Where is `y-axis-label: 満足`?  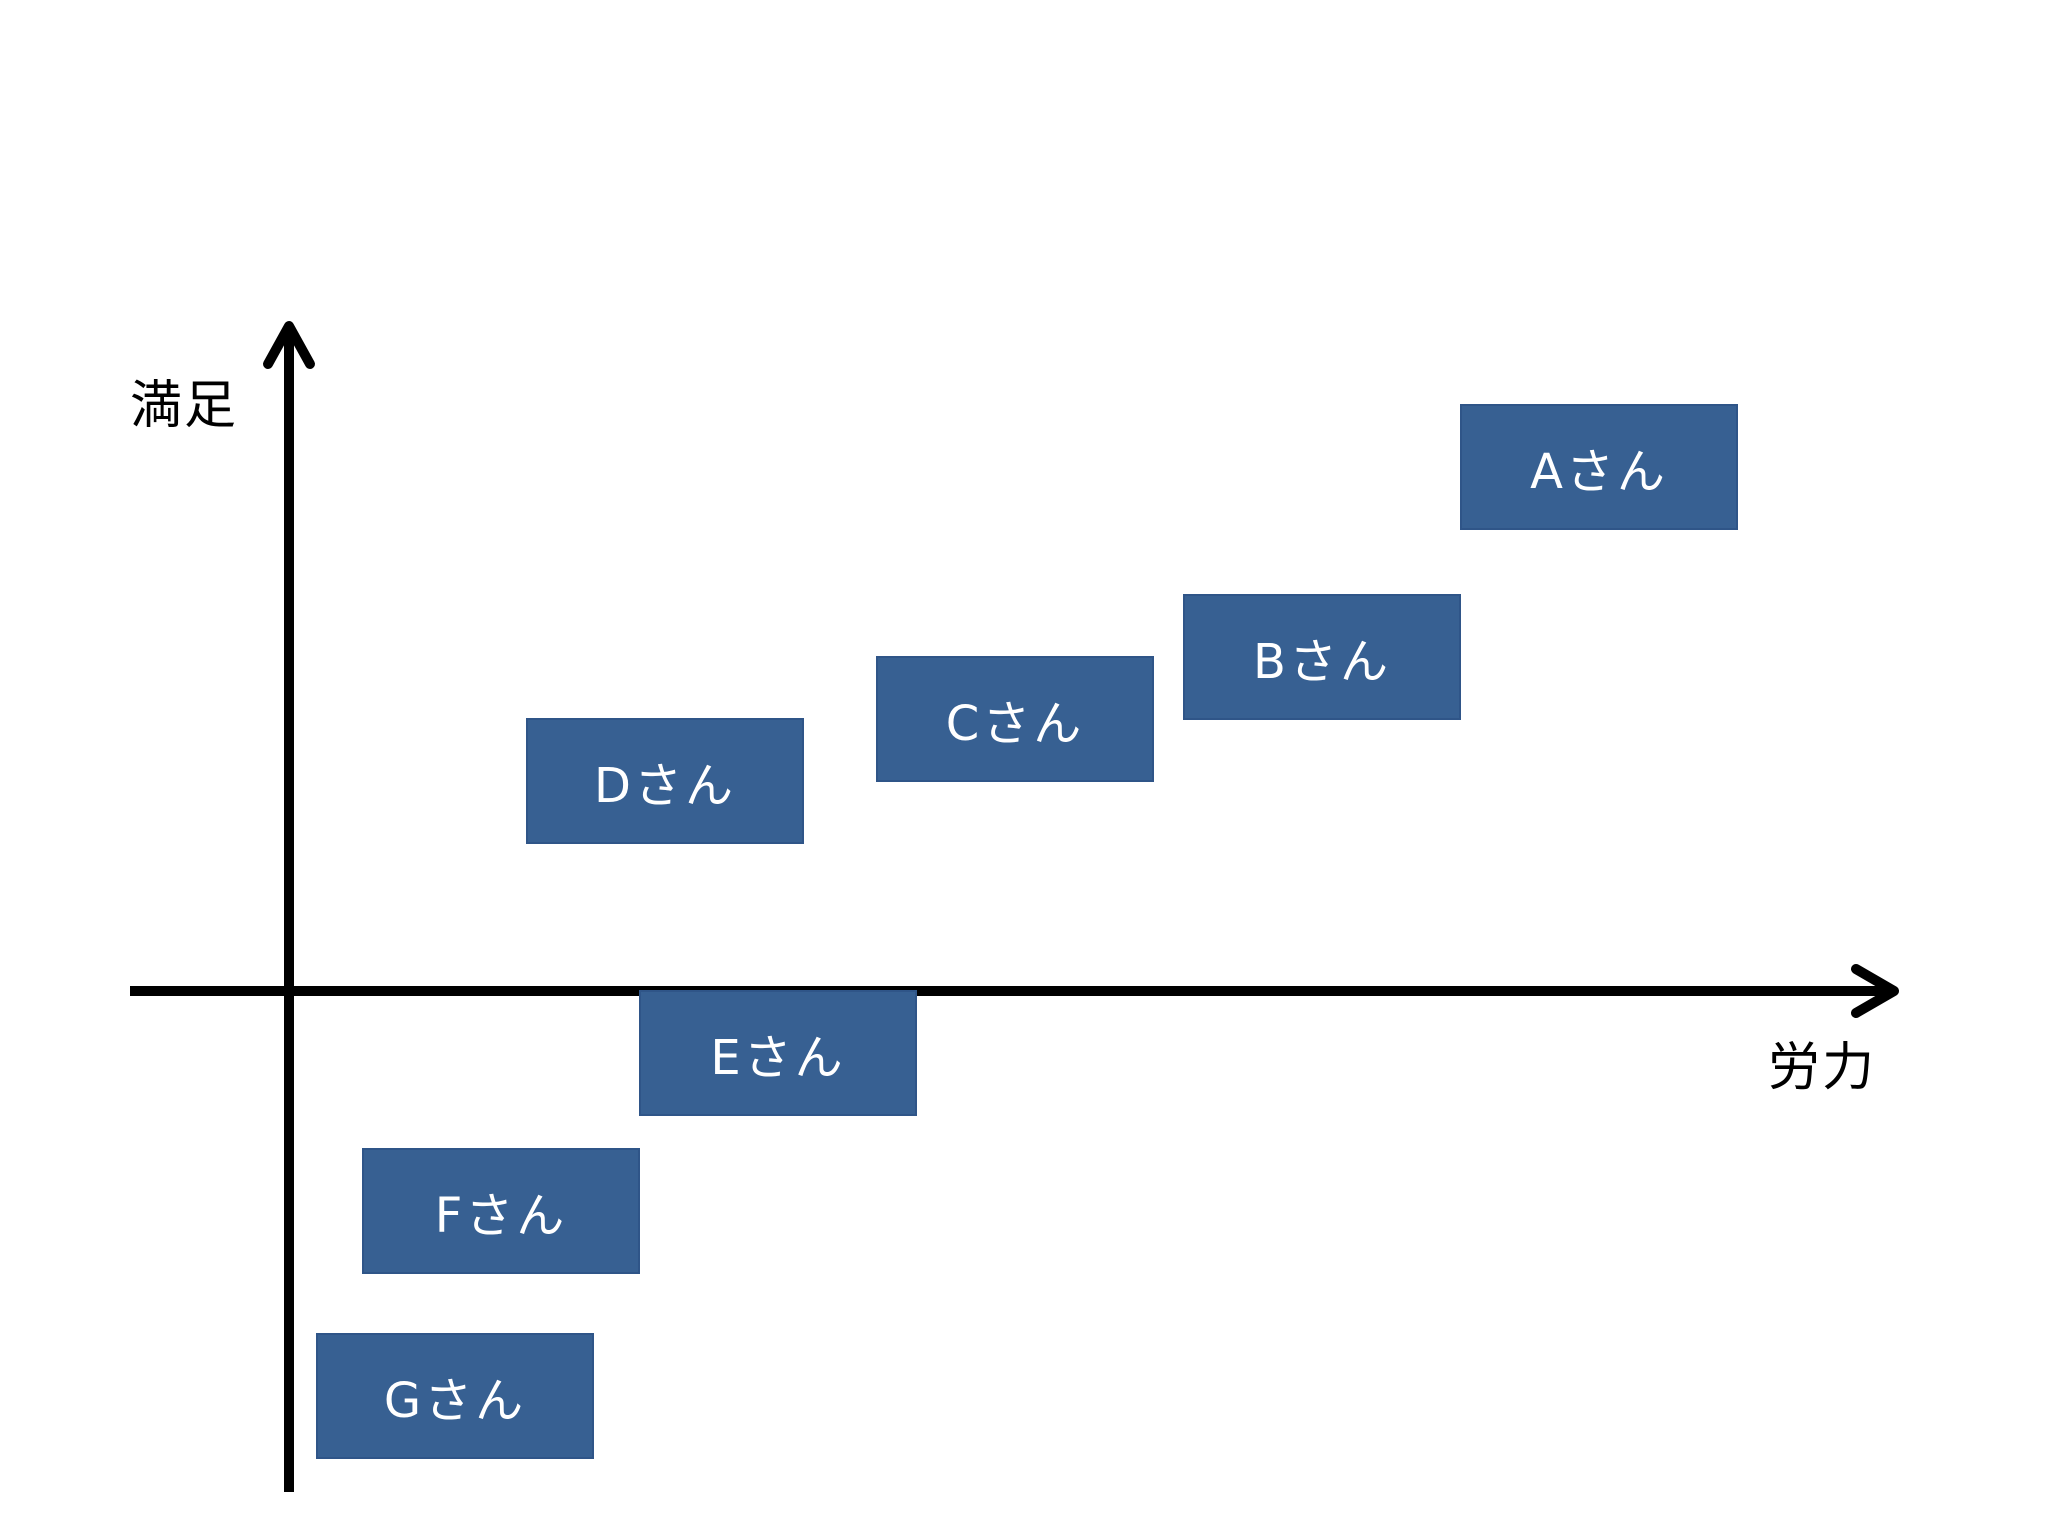
y-axis-label: 満足 is located at coordinates (184, 406).